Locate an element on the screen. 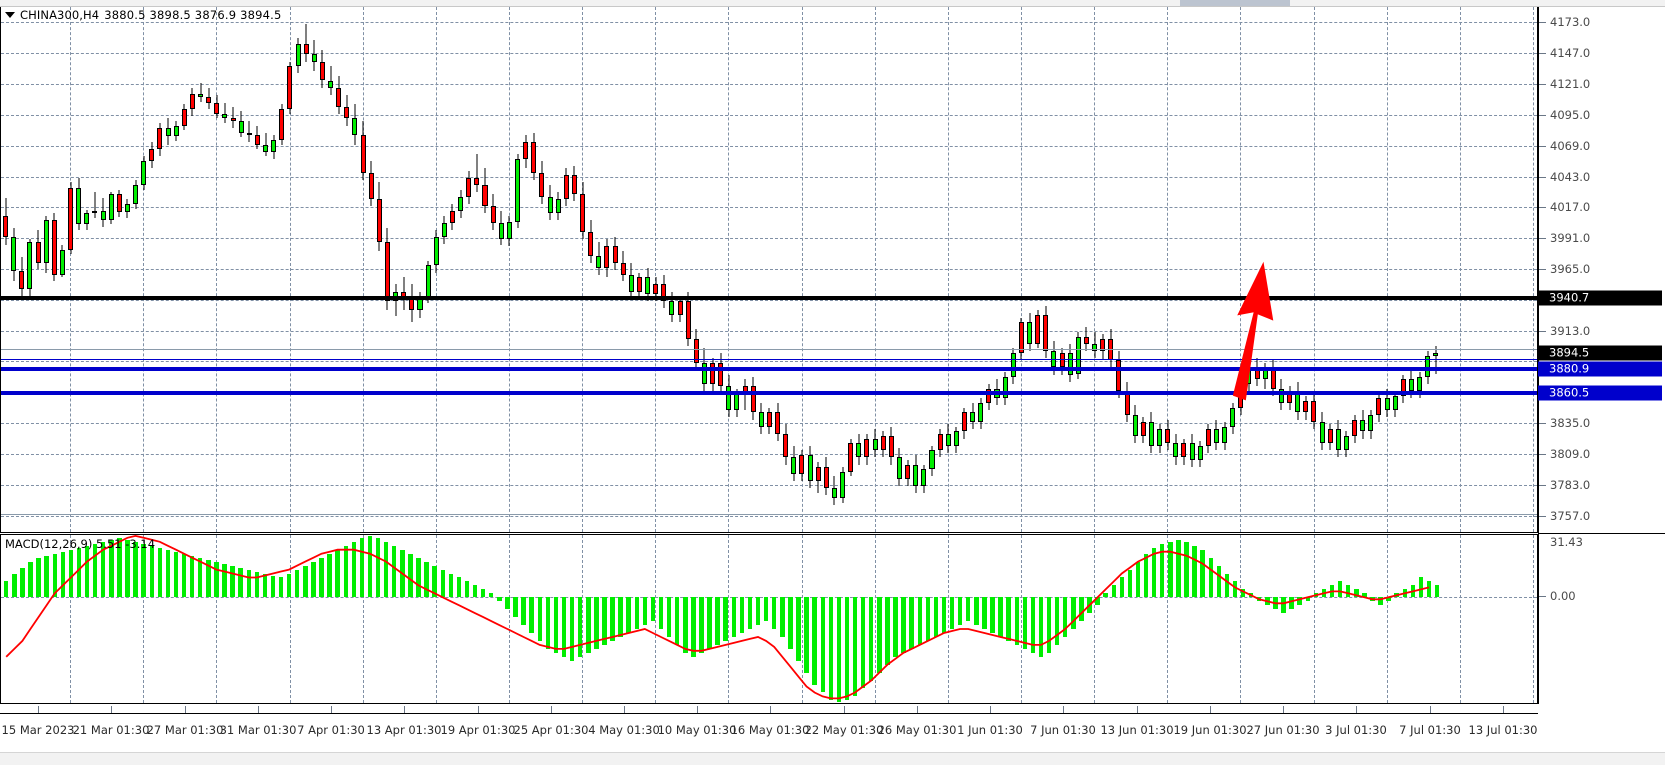 The image size is (1665, 765). price-axis-tick: 4121.0 is located at coordinates (1570, 84).